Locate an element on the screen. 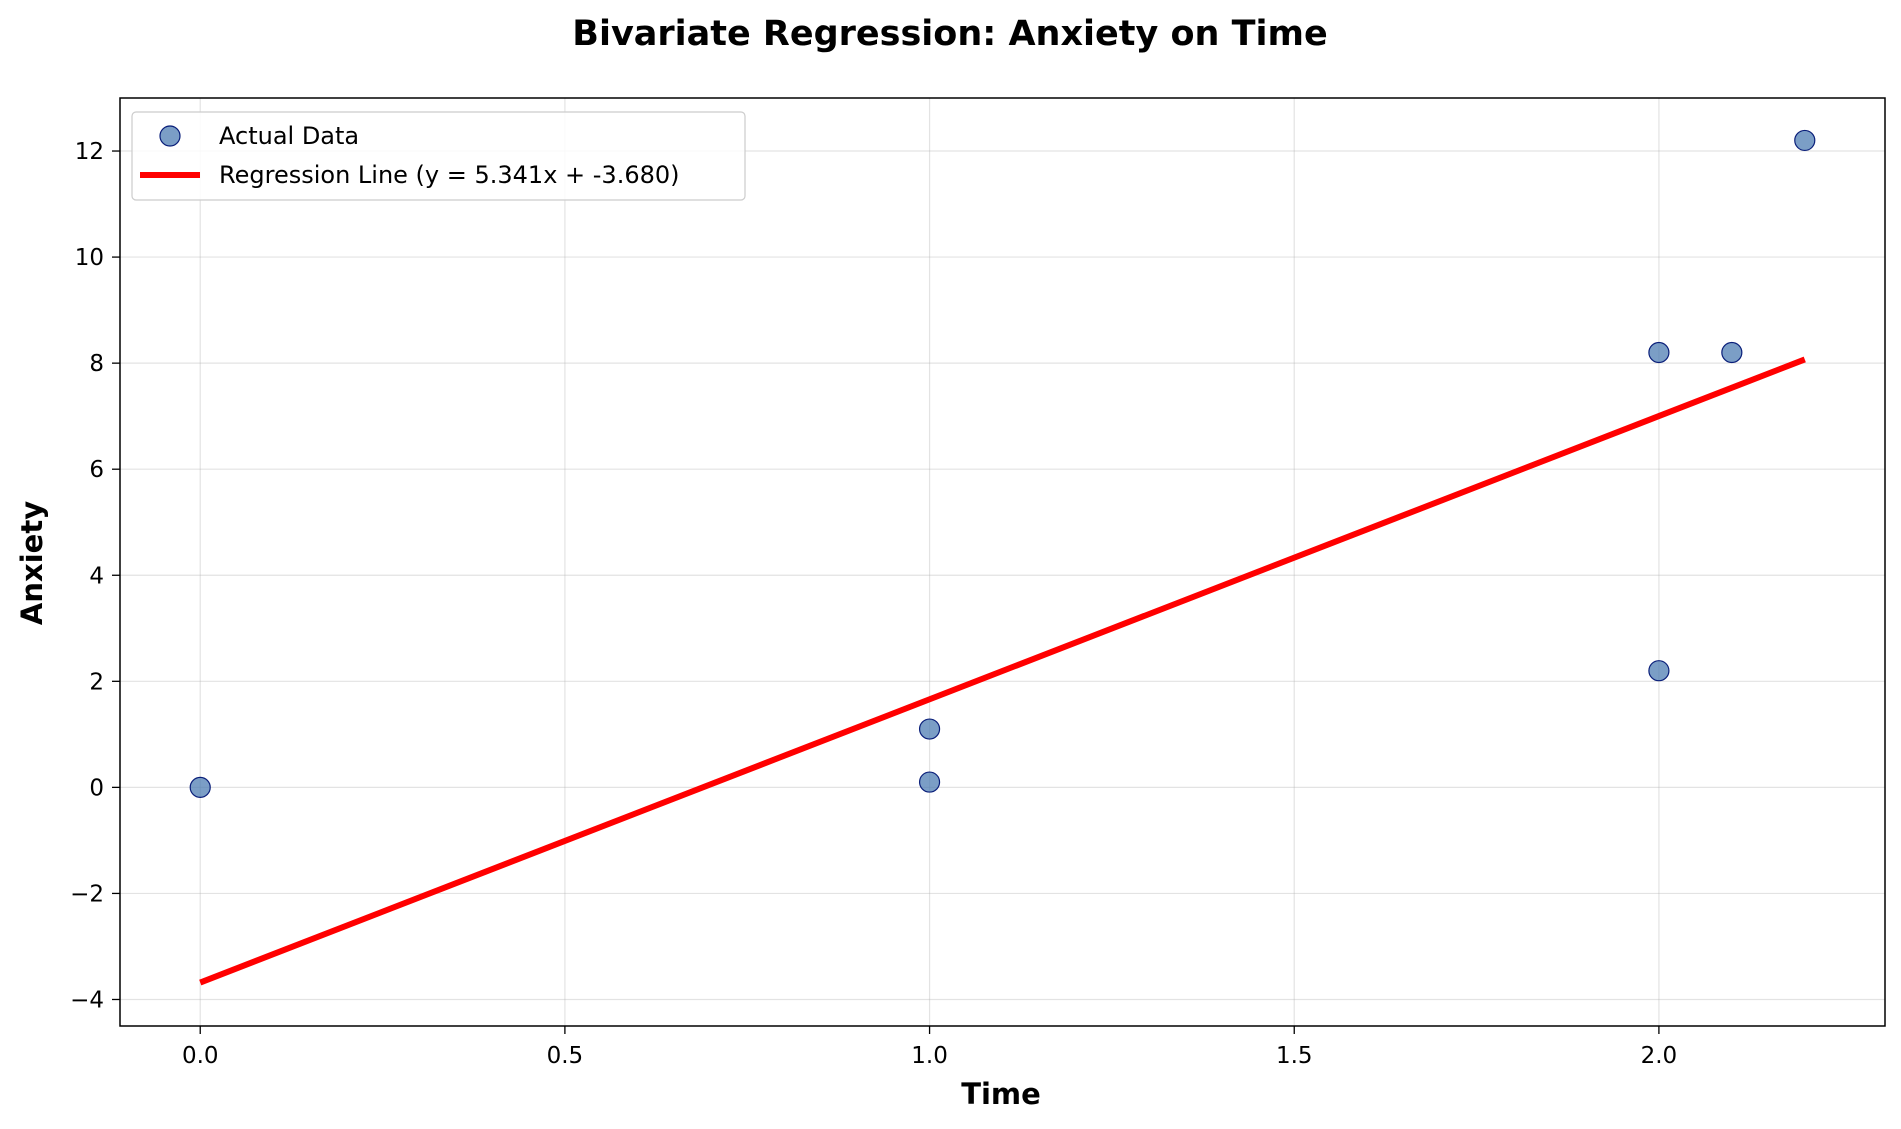 The height and width of the screenshot is (1129, 1901). y-tick-label: 6 is located at coordinates (96, 470).